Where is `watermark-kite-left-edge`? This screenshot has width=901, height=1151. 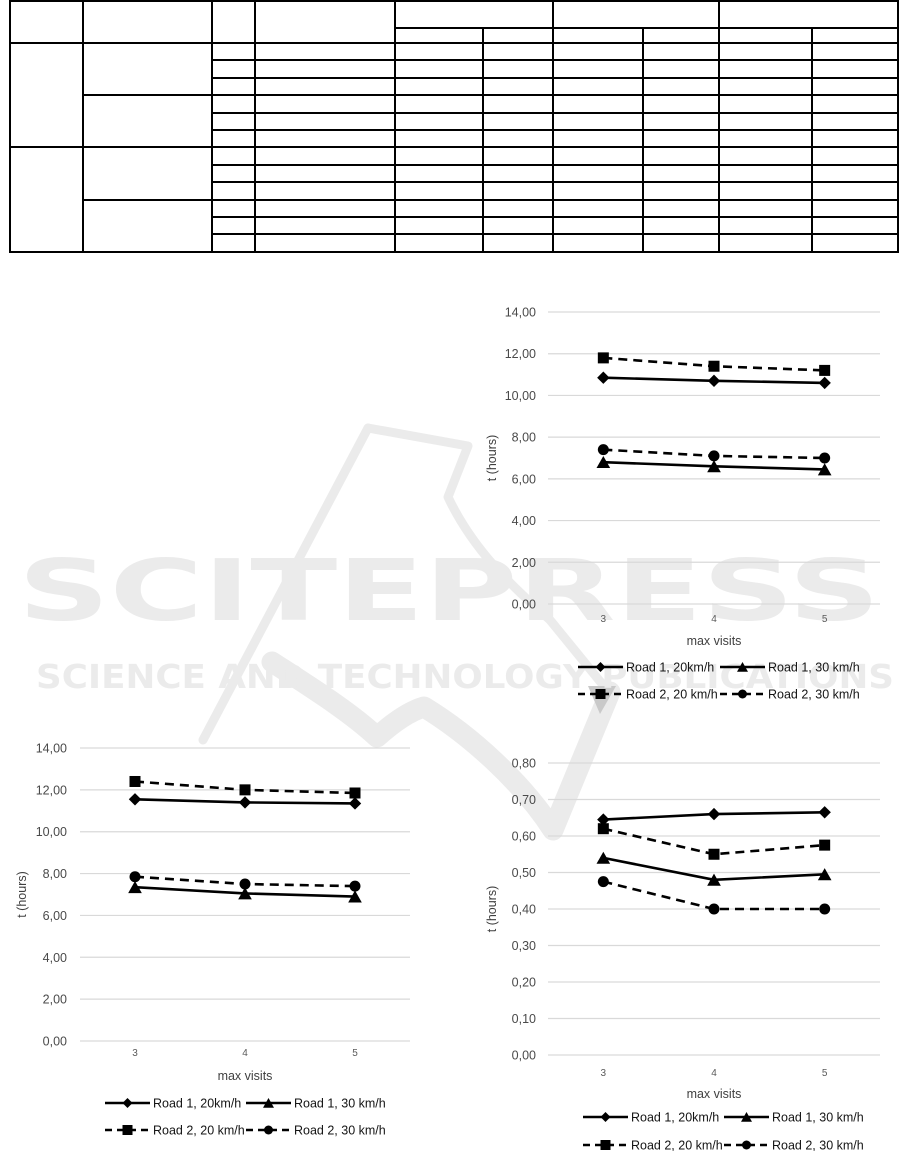 watermark-kite-left-edge is located at coordinates (285, 584).